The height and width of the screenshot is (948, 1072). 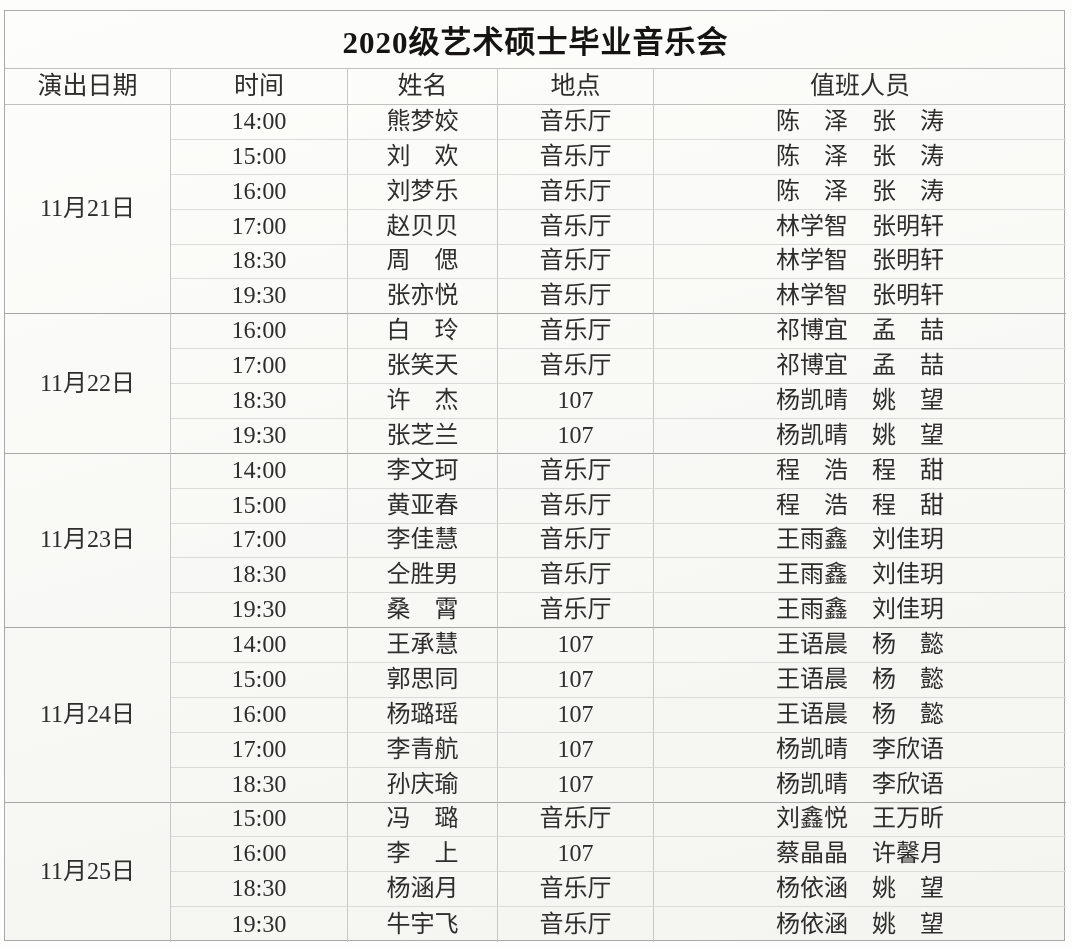 What do you see at coordinates (423, 890) in the screenshot?
I see `cell-name: 杨涵月` at bounding box center [423, 890].